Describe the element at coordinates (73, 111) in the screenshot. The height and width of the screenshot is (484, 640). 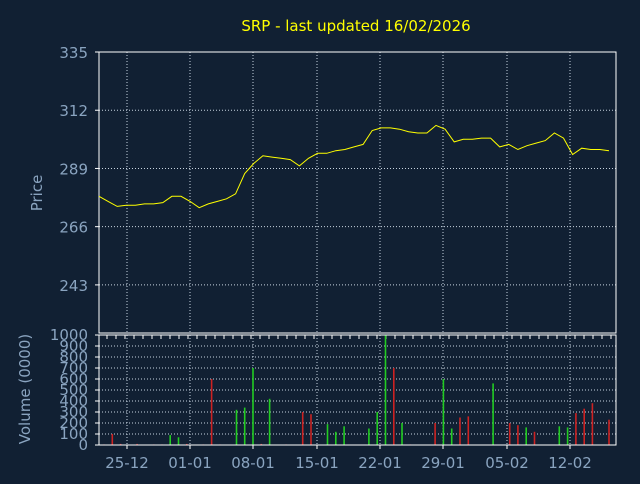
I see `price-tick-label: 312` at that location.